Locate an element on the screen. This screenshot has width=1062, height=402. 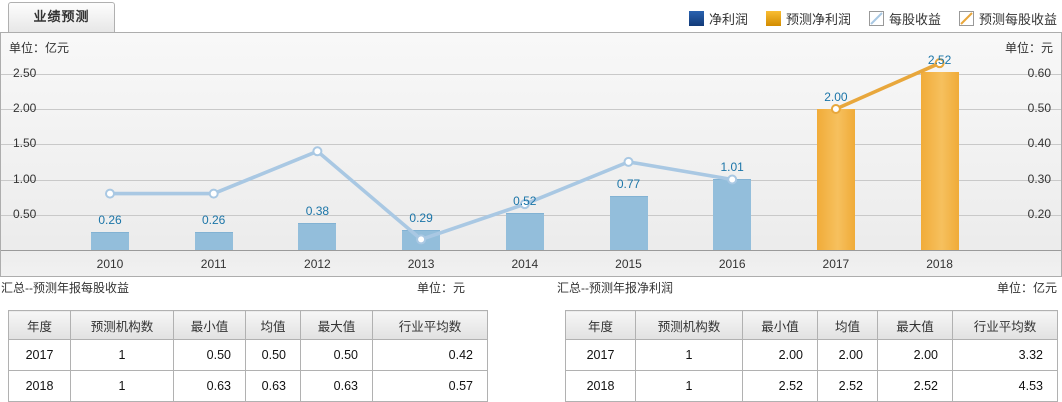
x-axis-year-label: 2010 is located at coordinates (110, 264).